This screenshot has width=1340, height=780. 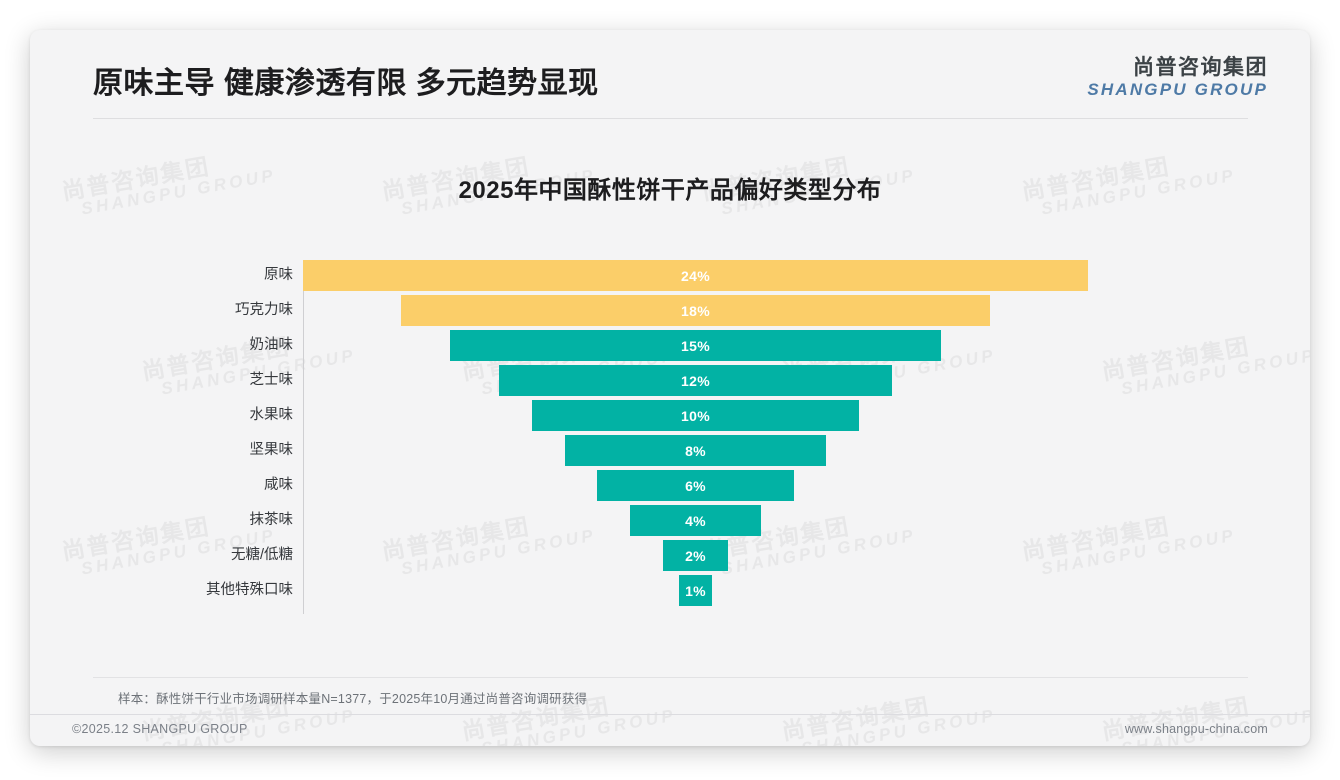 What do you see at coordinates (806, 590) in the screenshot?
I see `bar-track: 1%` at bounding box center [806, 590].